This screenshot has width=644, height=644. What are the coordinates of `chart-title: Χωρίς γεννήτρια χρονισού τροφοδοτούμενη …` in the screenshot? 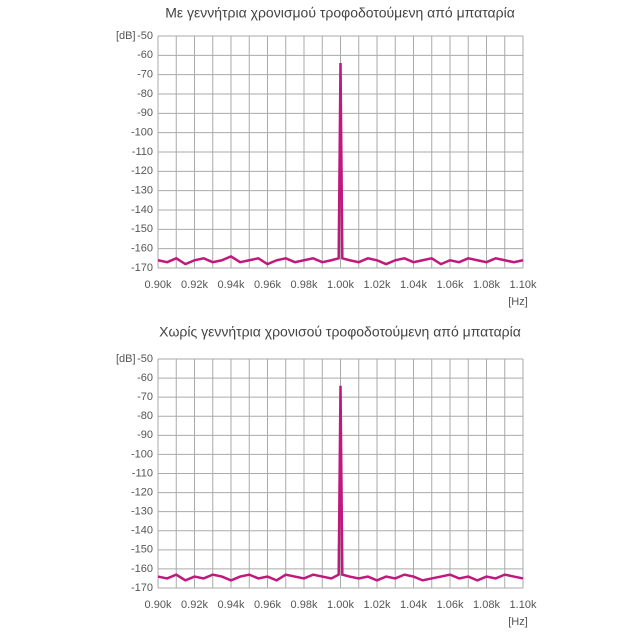 It's located at (340, 332).